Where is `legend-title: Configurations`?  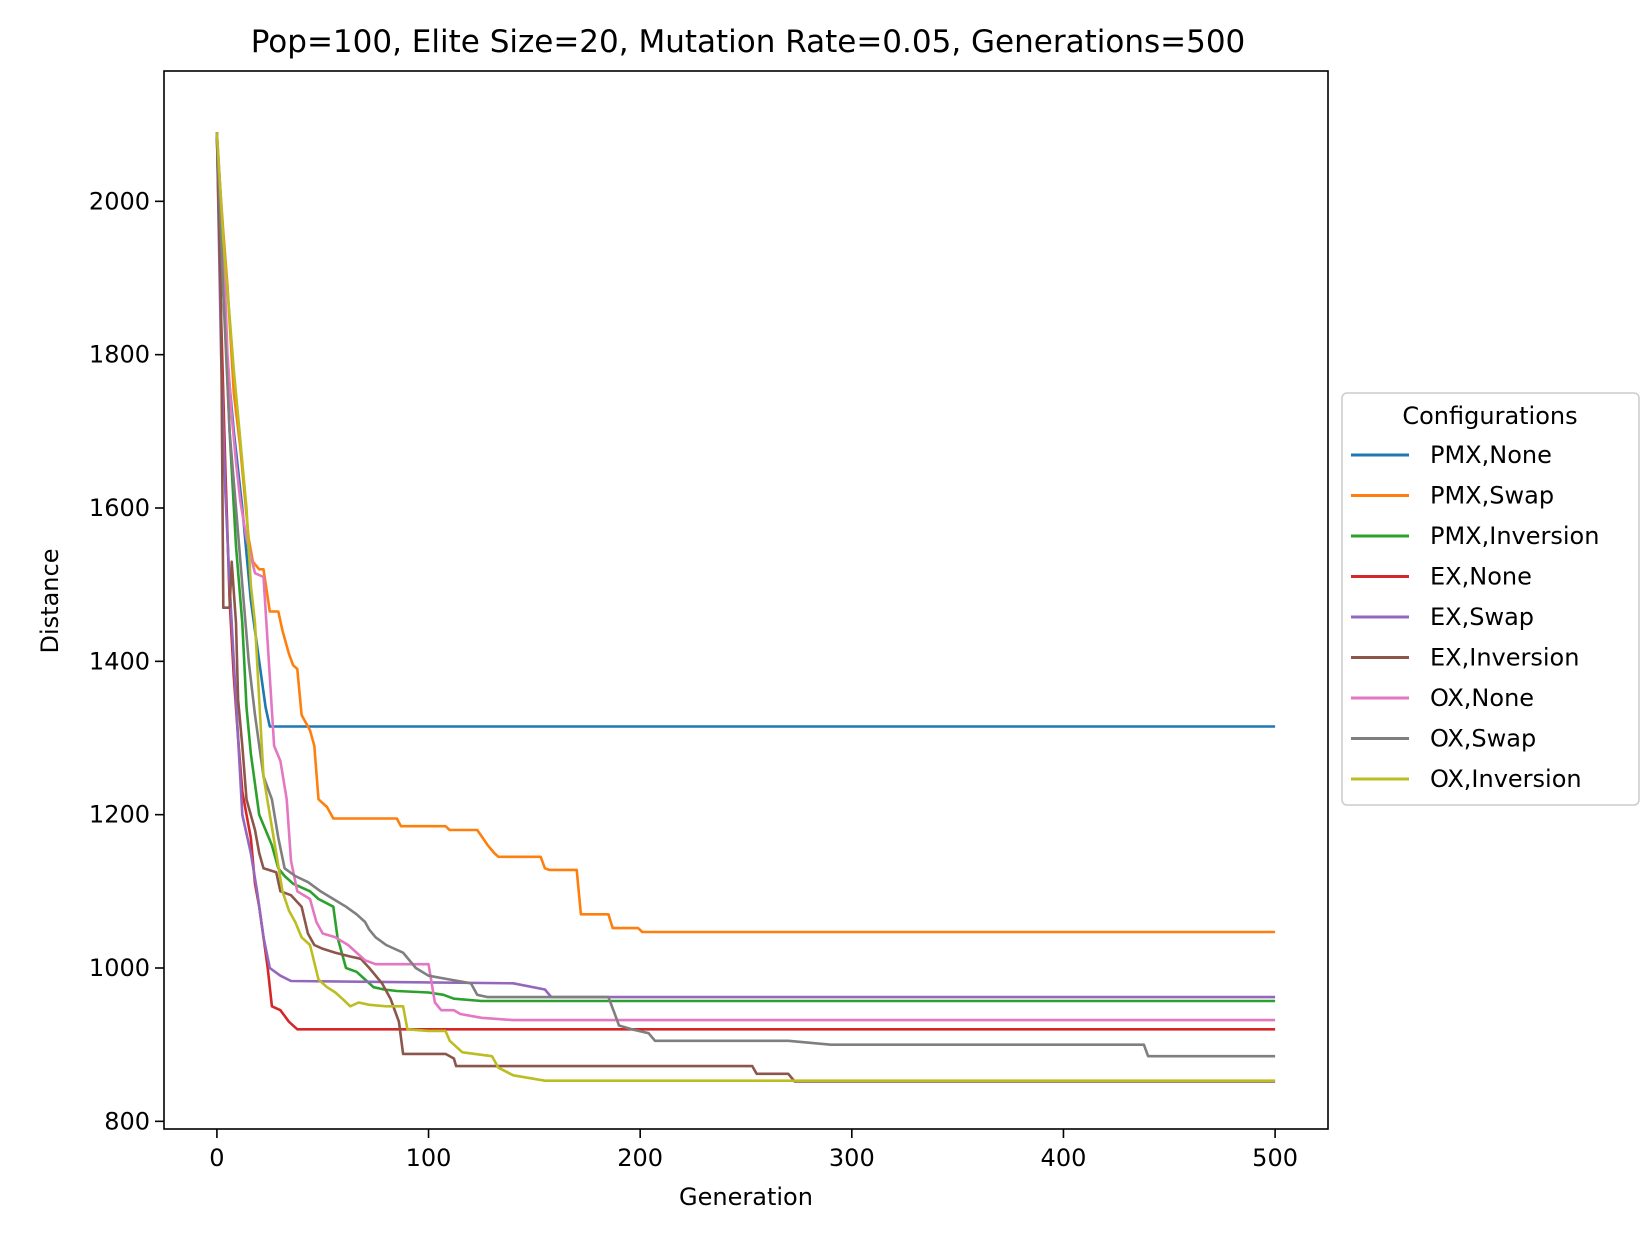 legend-title: Configurations is located at coordinates (1489, 416).